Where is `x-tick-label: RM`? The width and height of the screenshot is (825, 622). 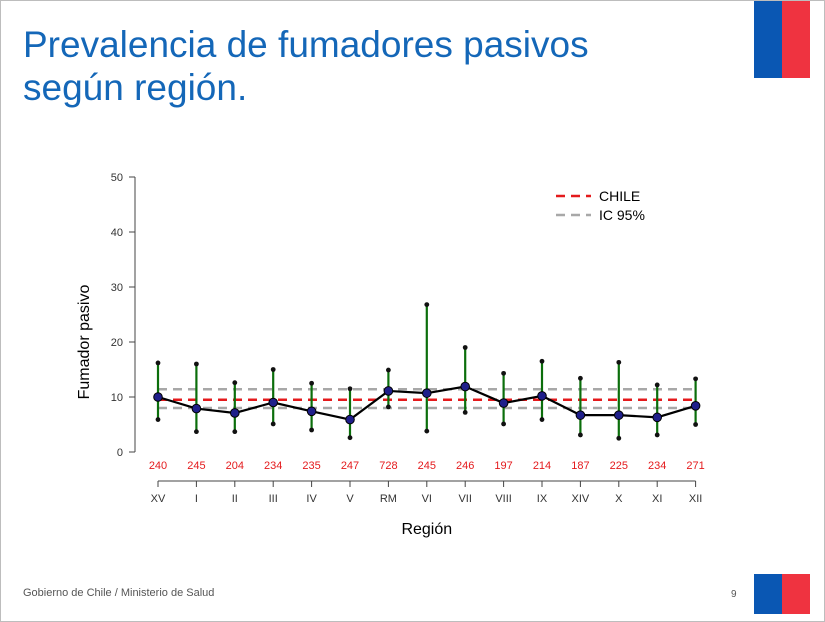
x-tick-label: RM is located at coordinates (388, 499).